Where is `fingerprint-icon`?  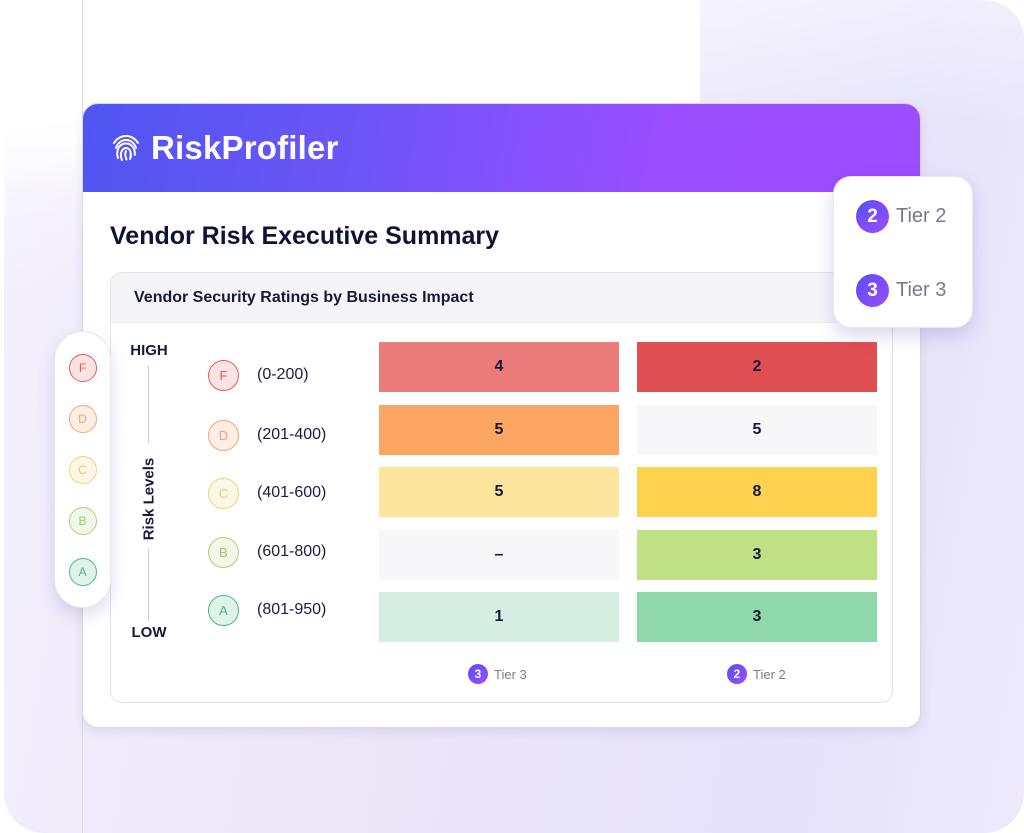
fingerprint-icon is located at coordinates (126, 147).